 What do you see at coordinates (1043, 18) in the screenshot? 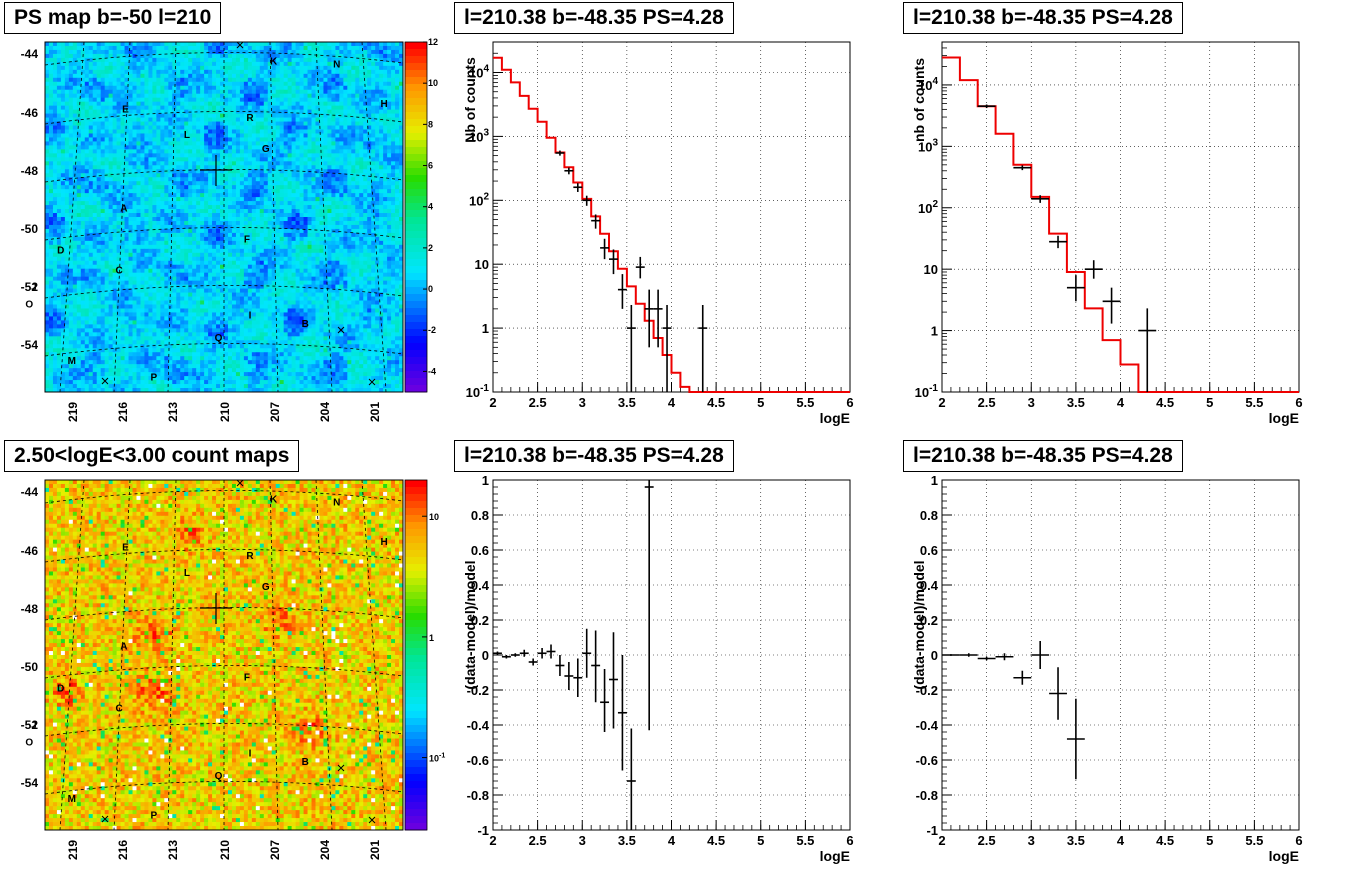
I see `counts-spectrum-rebinned-title: l=210.38 b=-48.35 PS=4.28` at bounding box center [1043, 18].